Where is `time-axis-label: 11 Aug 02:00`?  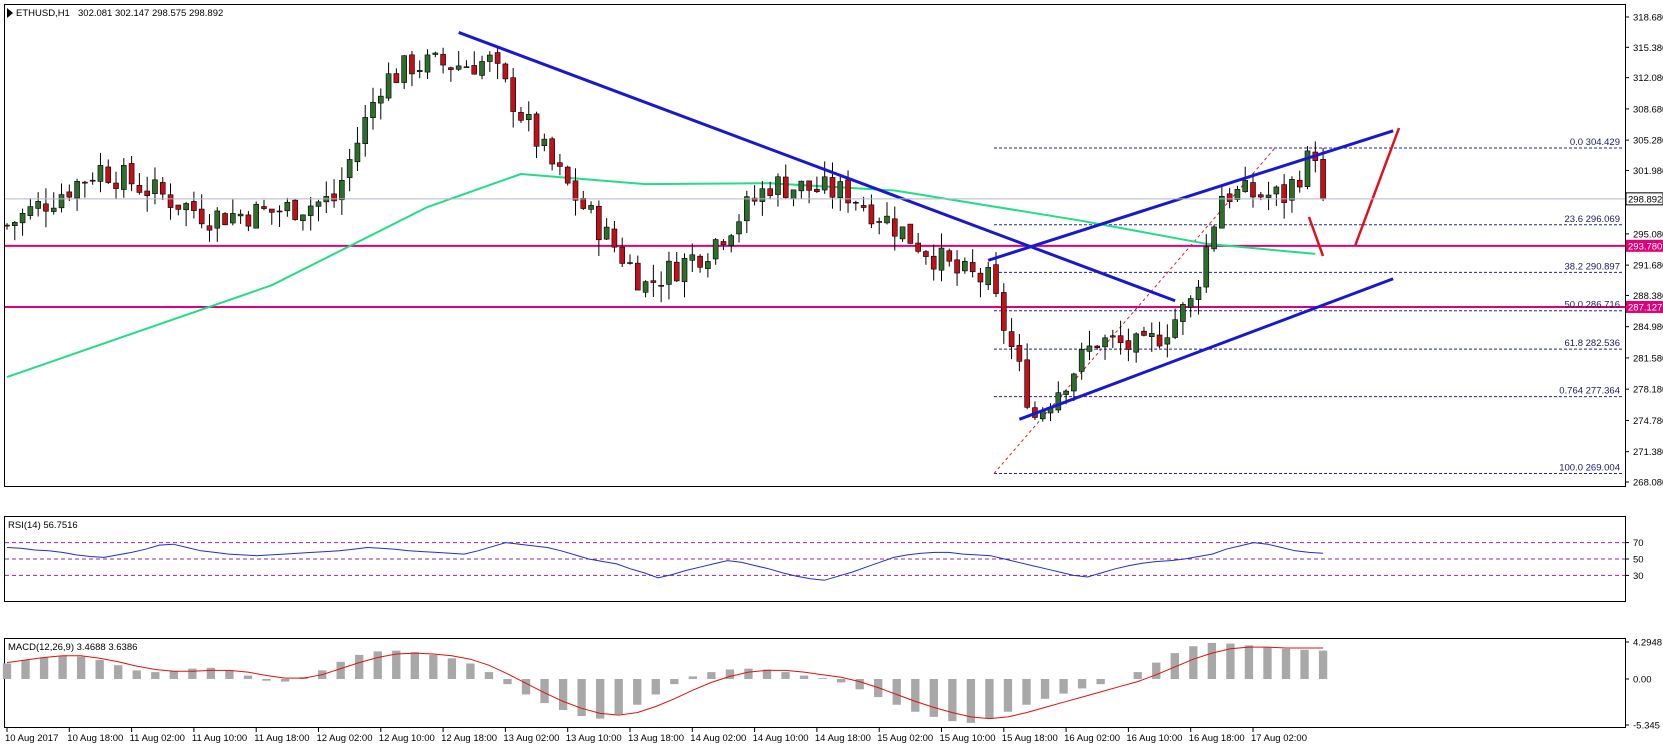 time-axis-label: 11 Aug 02:00 is located at coordinates (157, 738).